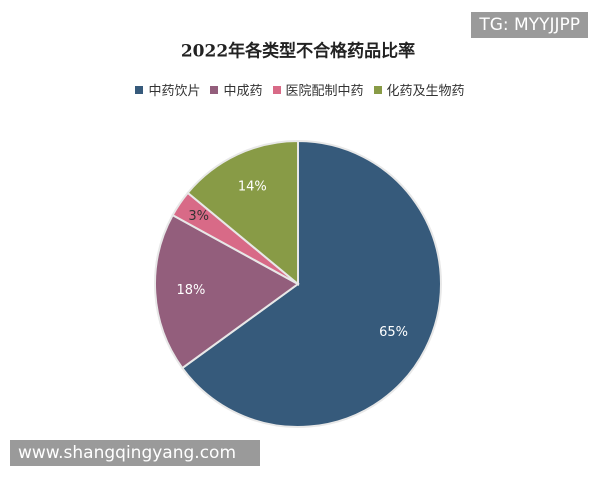 The image size is (600, 480). I want to click on legend-item: 化药及生物药, so click(419, 89).